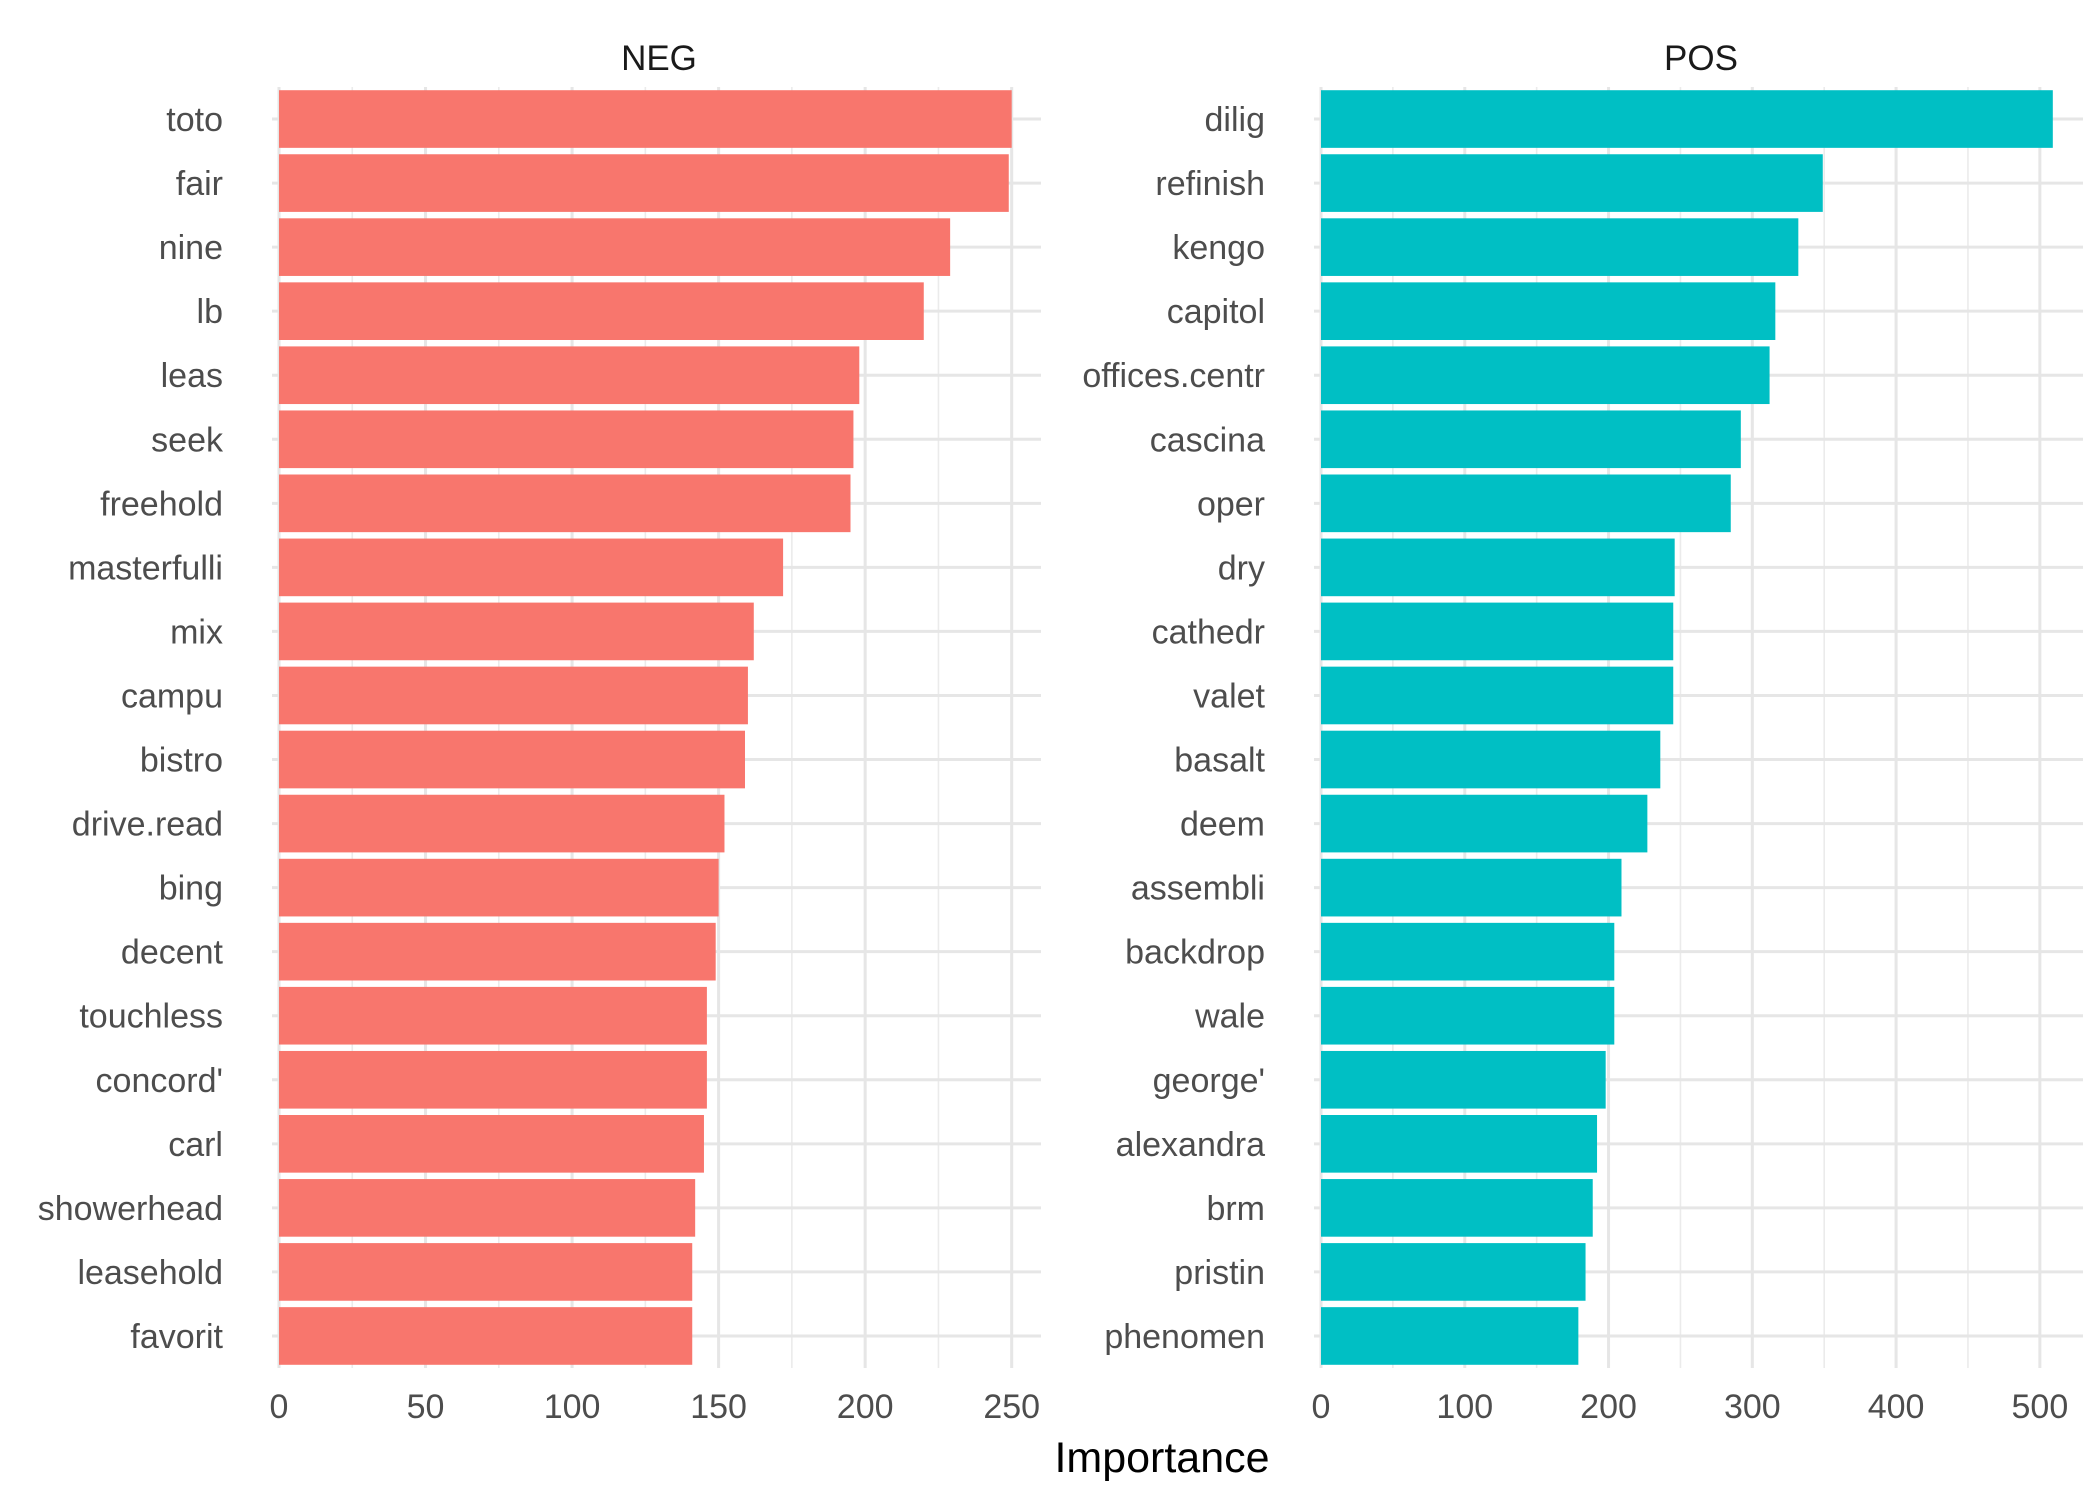 This screenshot has height=1504, width=2099. Describe the element at coordinates (1161, 1458) in the screenshot. I see `x-axis-title: Importance` at that location.